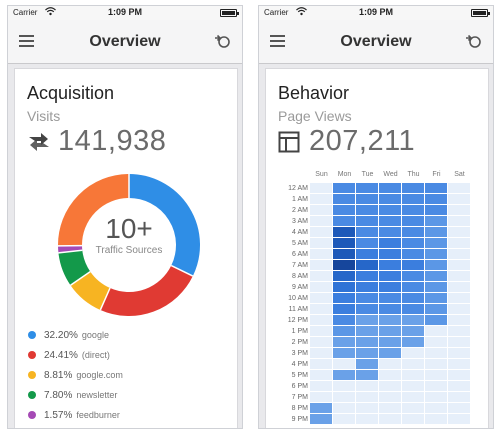  What do you see at coordinates (90, 290) in the screenshot?
I see `donut-slice-google-com` at bounding box center [90, 290].